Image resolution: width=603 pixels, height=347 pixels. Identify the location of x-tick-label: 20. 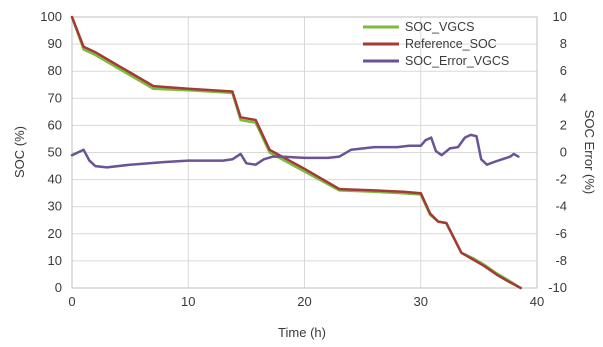
(304, 301).